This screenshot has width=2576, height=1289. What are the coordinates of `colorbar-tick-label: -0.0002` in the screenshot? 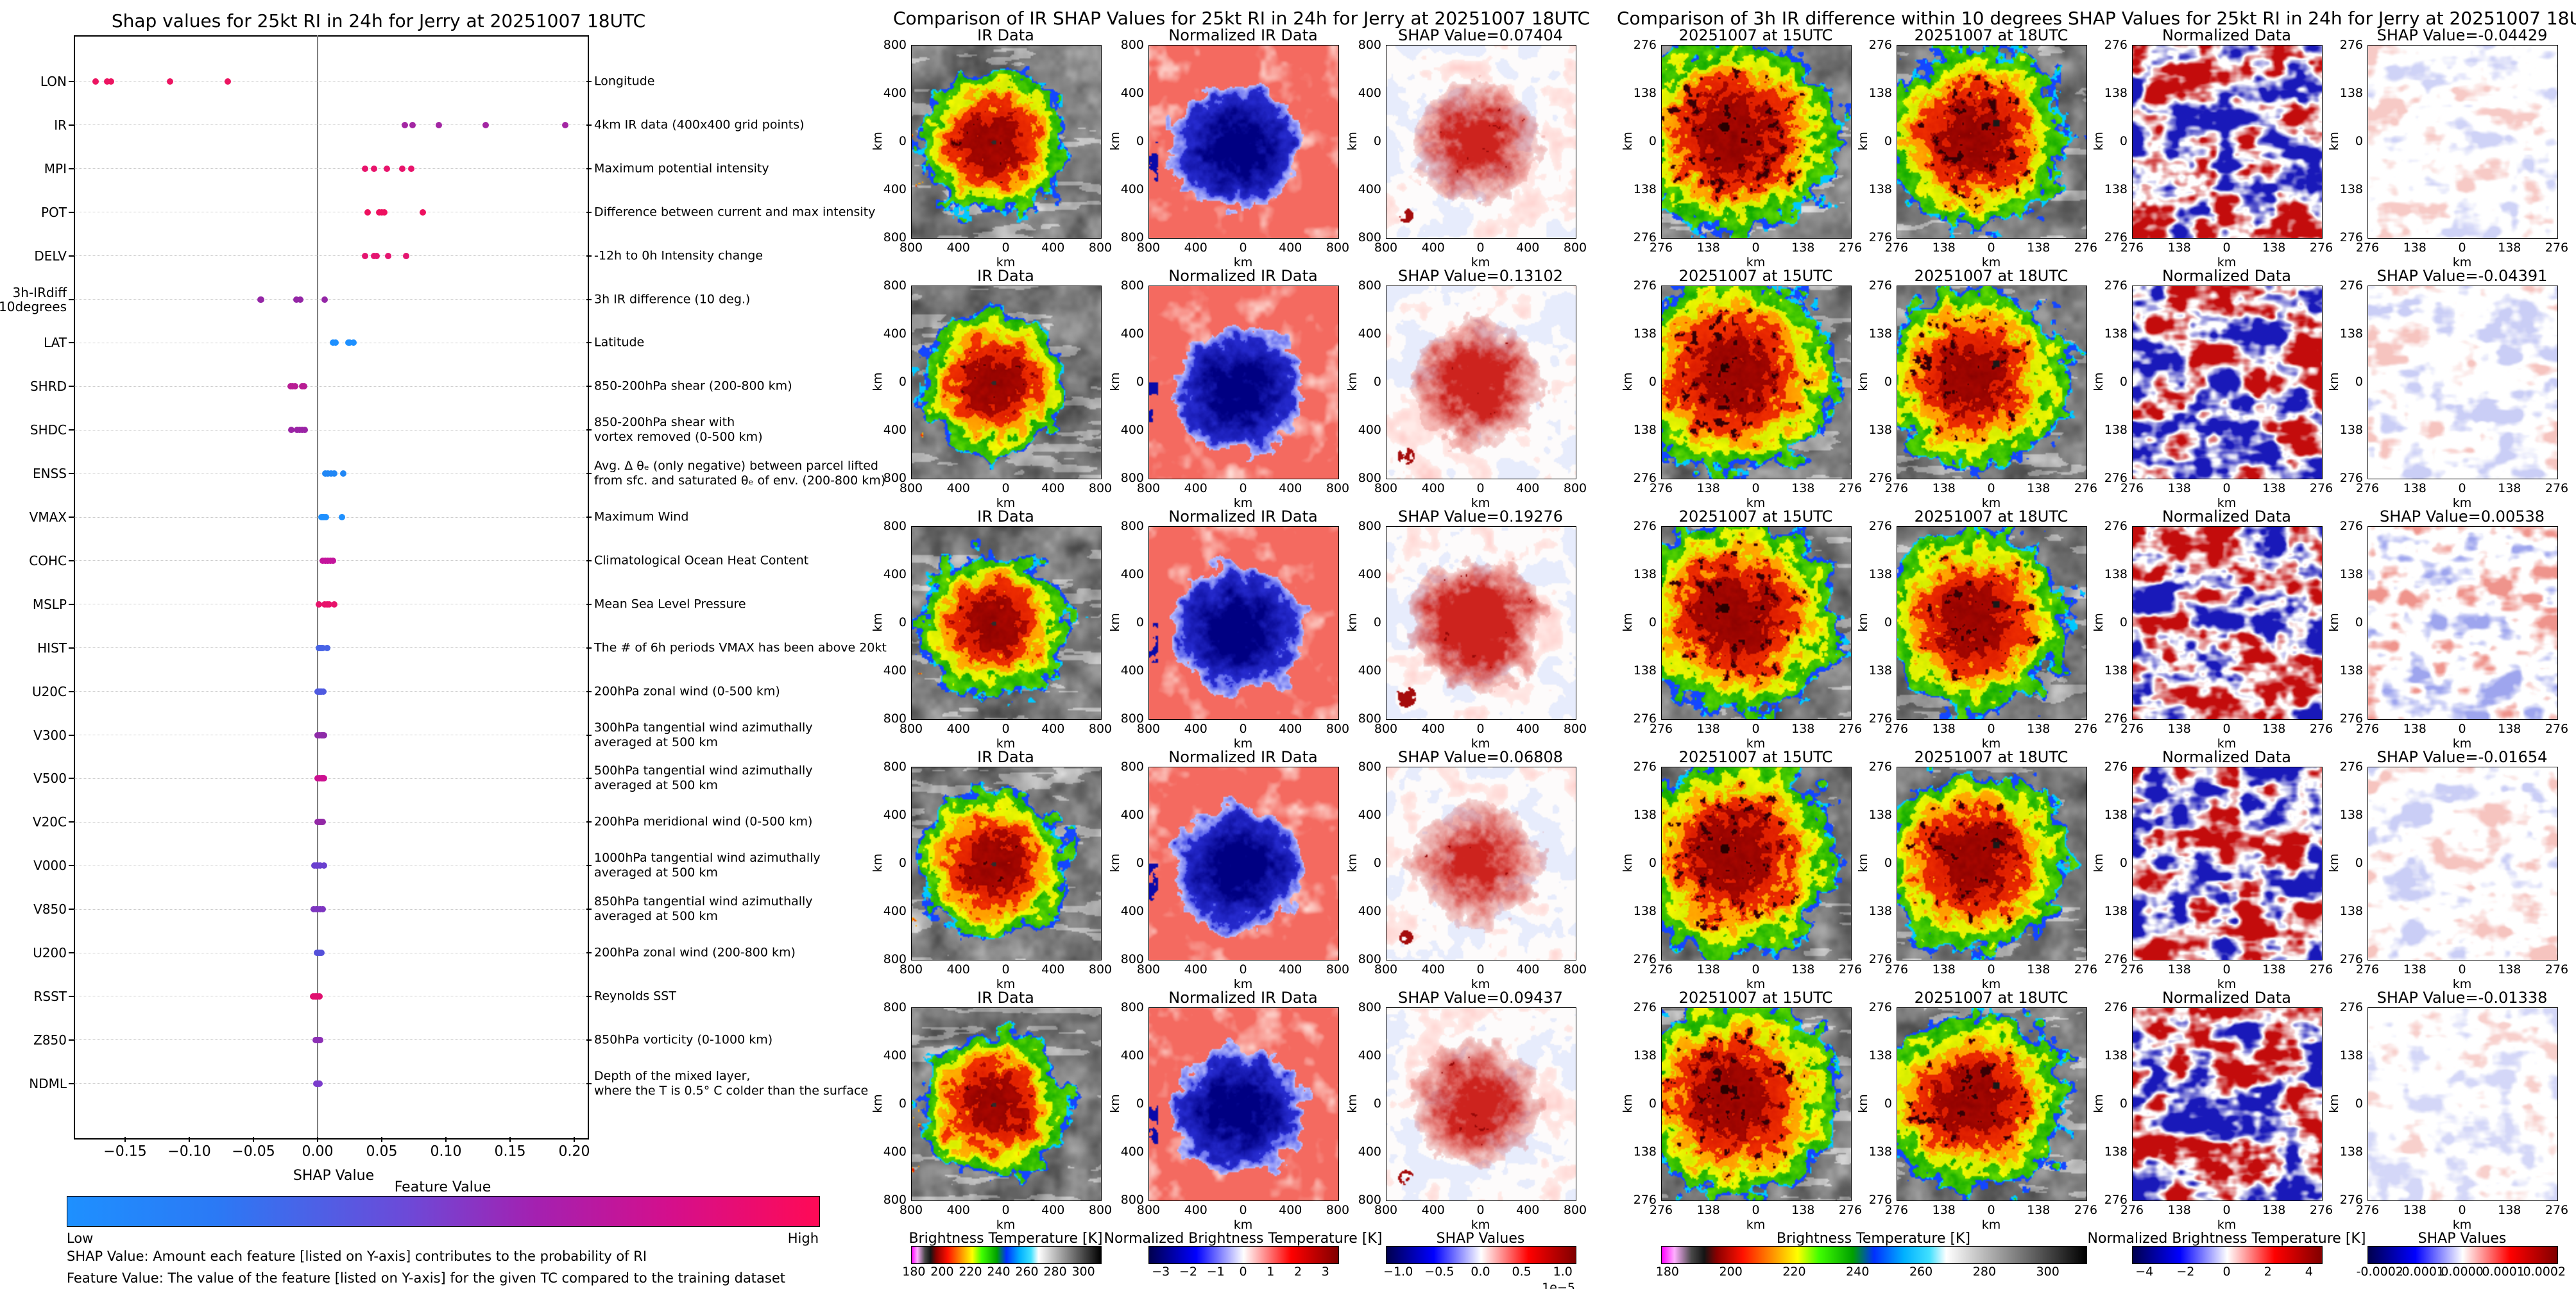 It's located at (2379, 1272).